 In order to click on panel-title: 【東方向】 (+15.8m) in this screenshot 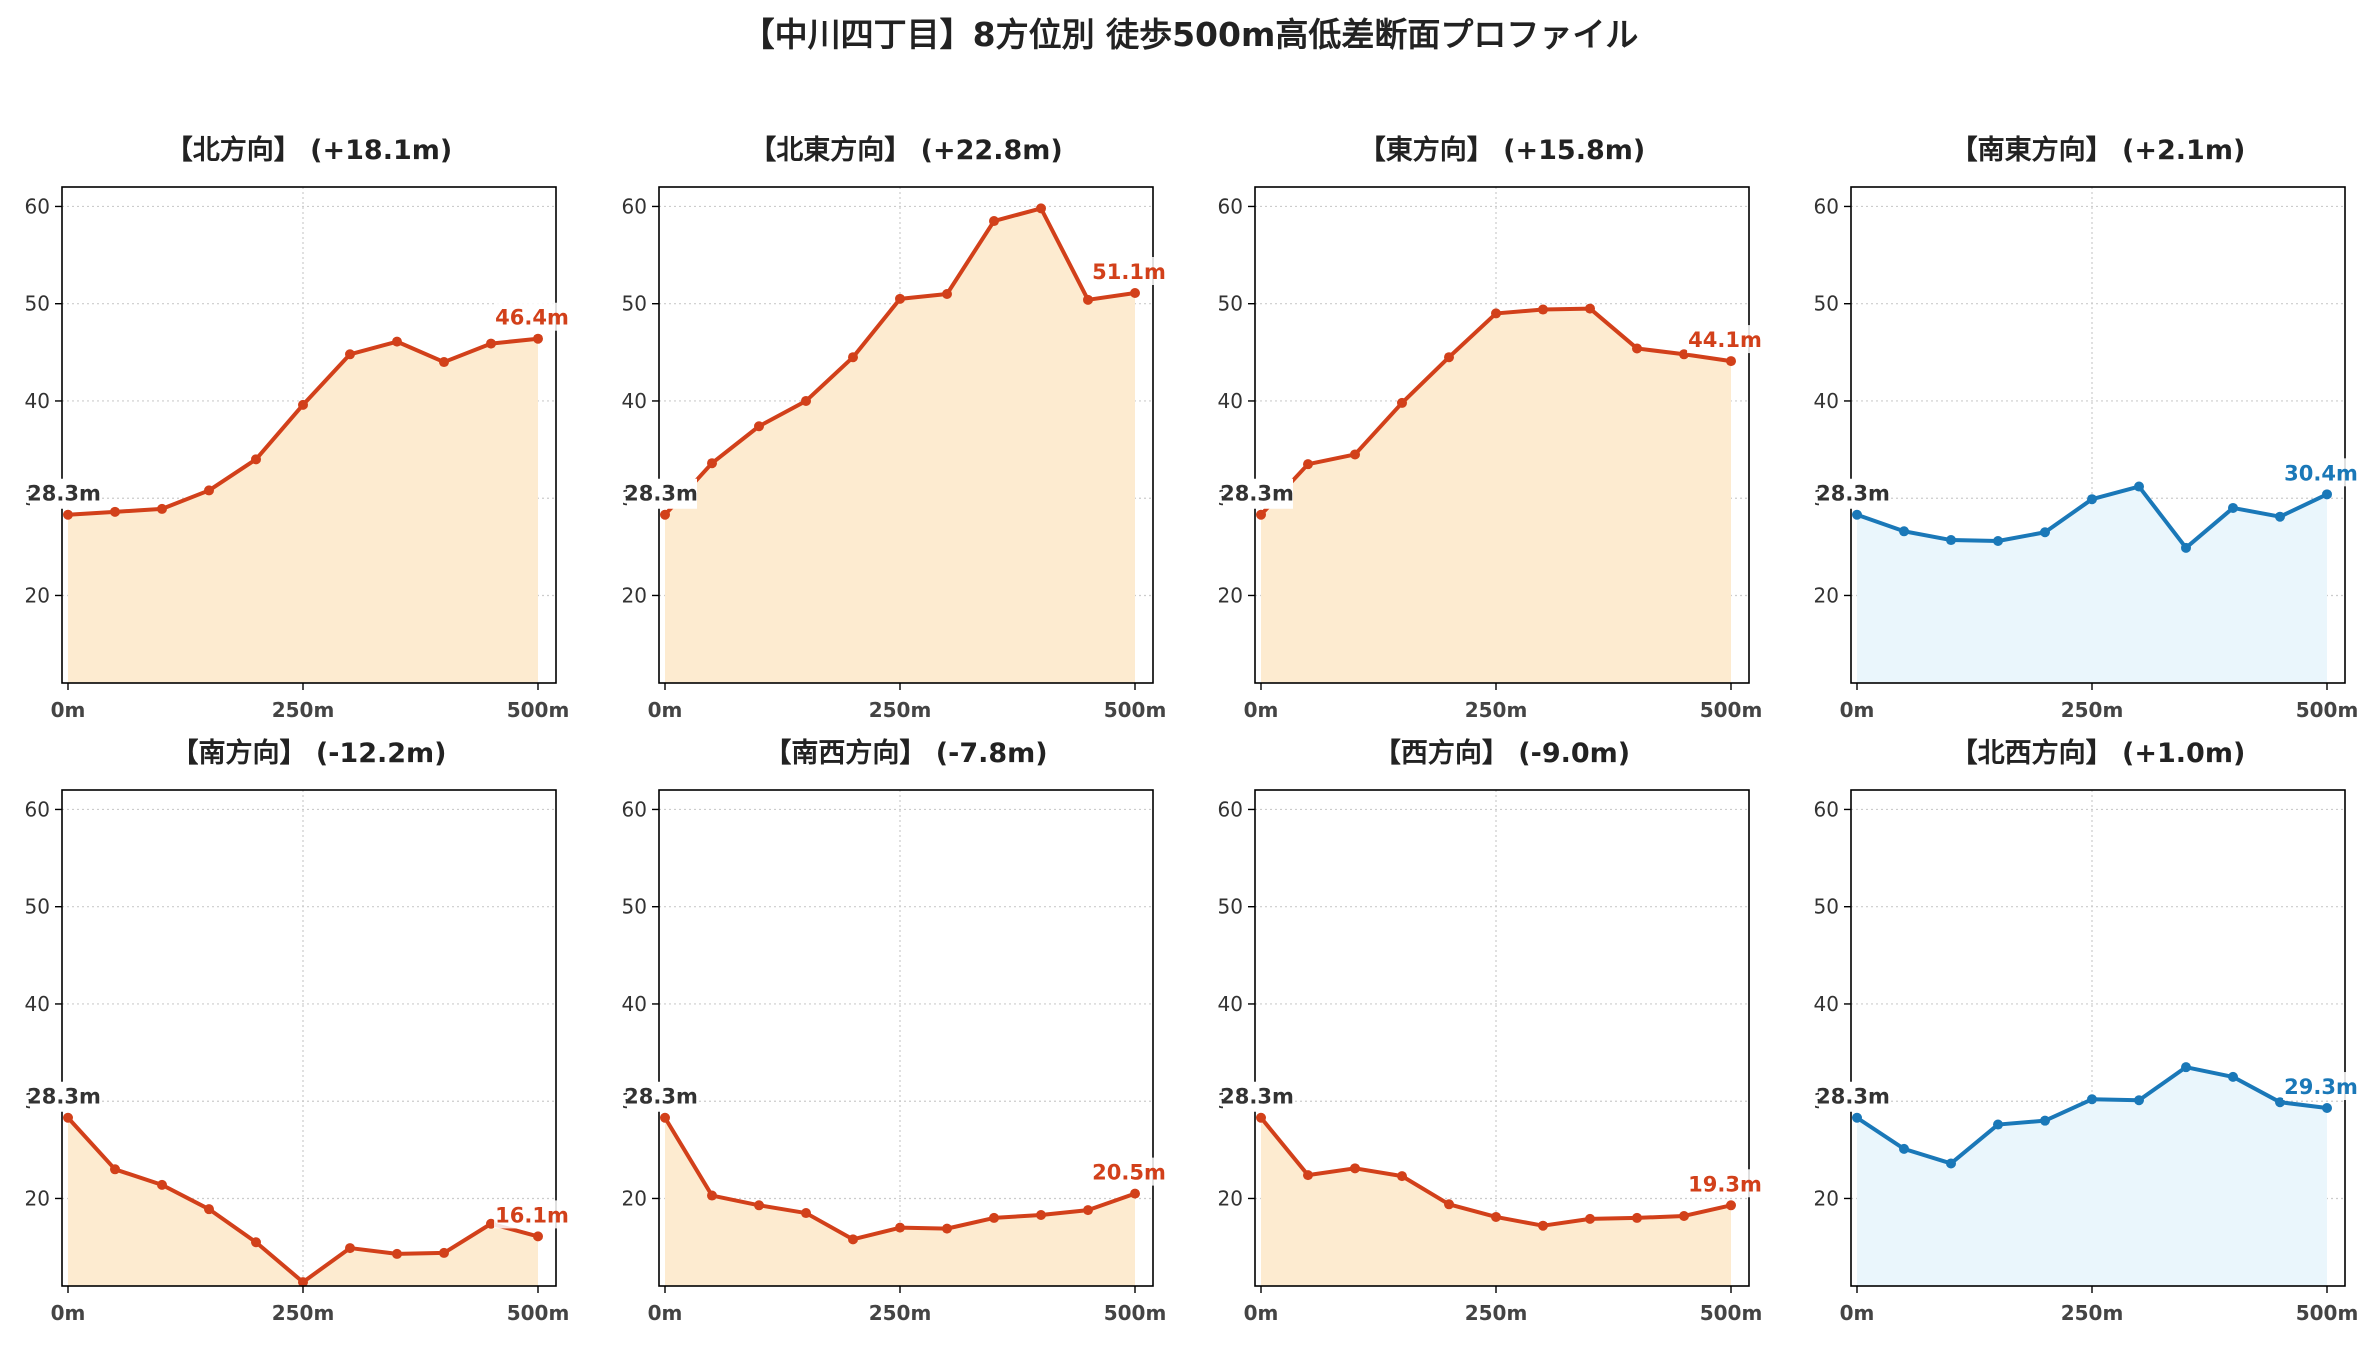, I will do `click(1502, 150)`.